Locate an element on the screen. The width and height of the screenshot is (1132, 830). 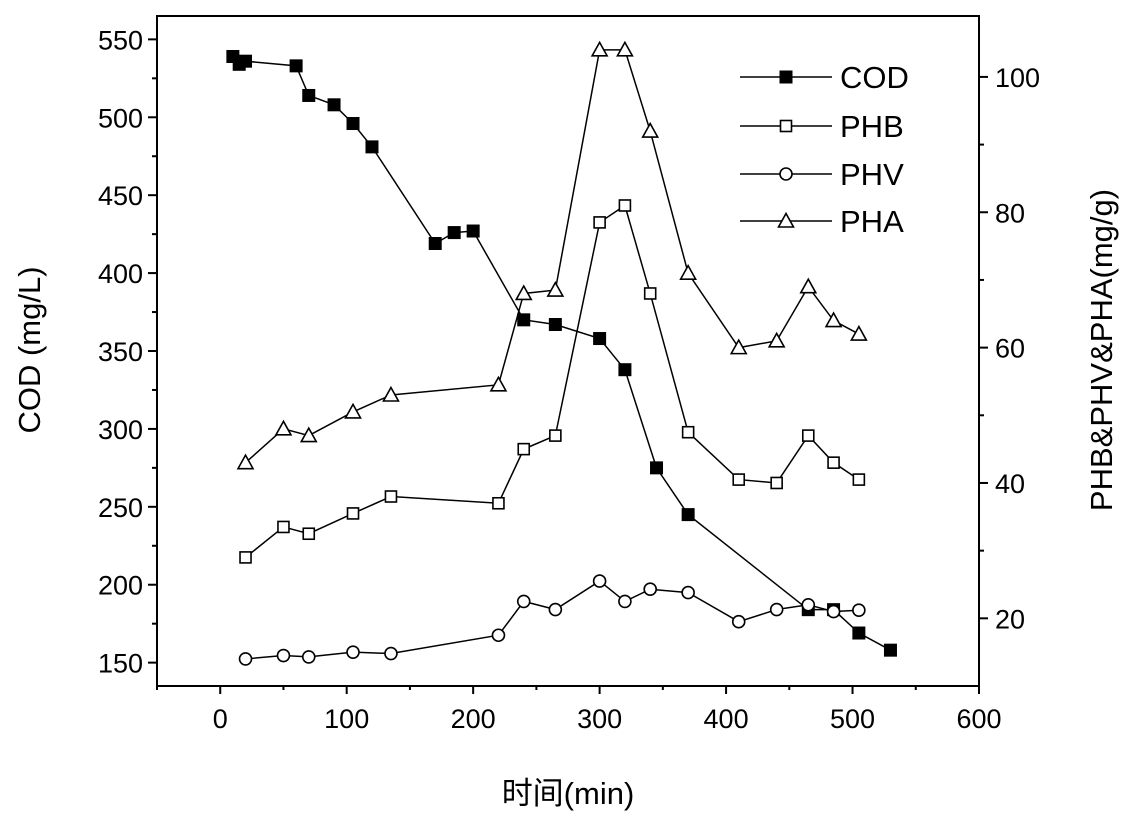
legend-phv-label: PHV is located at coordinates (872, 174).